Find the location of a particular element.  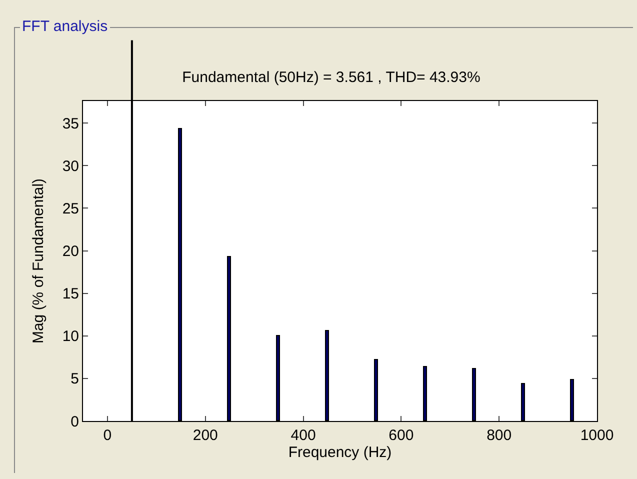

x-tick-label: 800 is located at coordinates (499, 435).